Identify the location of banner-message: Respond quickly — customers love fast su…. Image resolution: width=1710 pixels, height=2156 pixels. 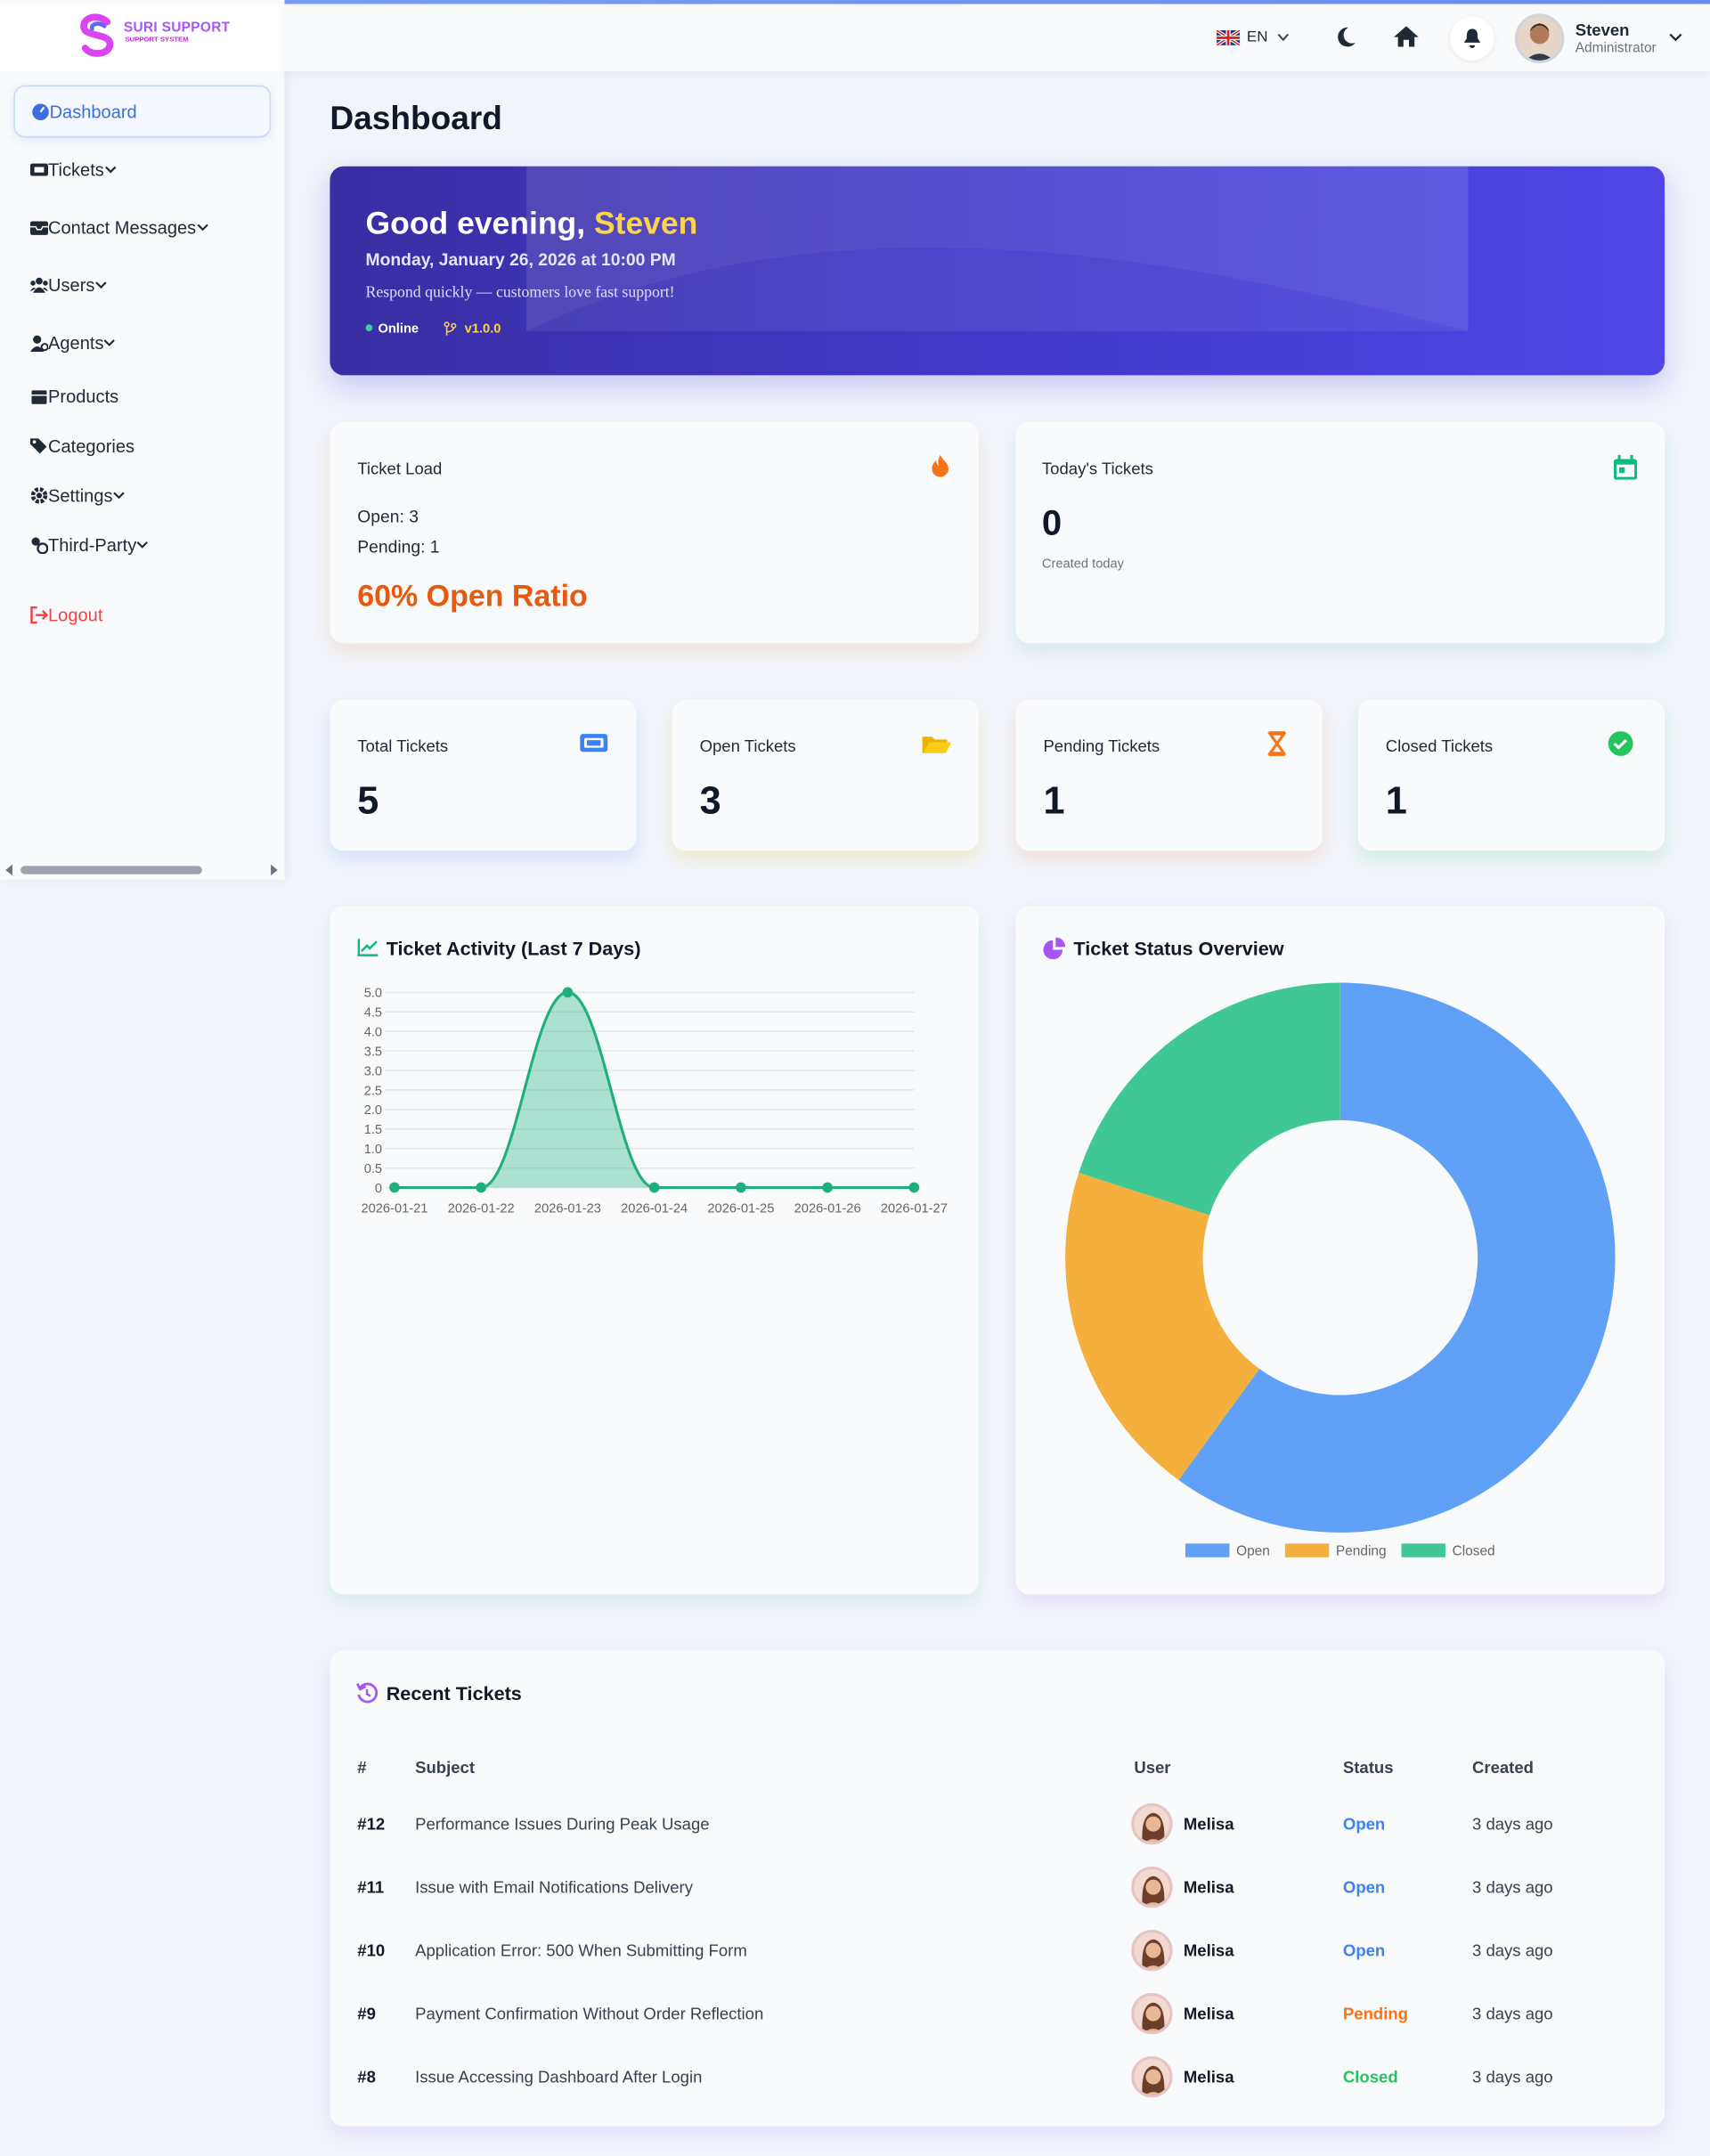
(520, 293).